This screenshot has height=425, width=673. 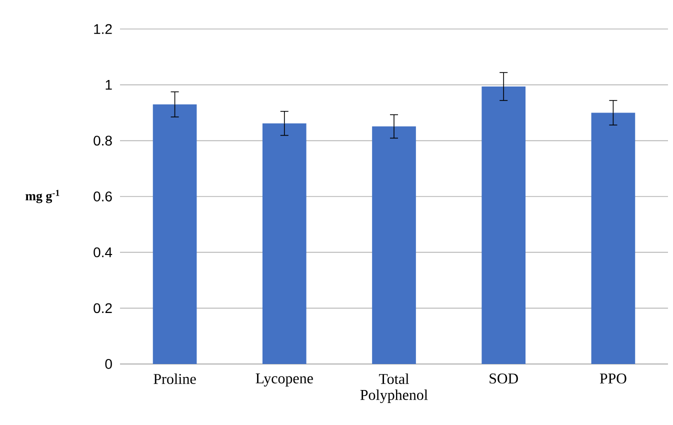 I want to click on y-tick-label: 0, so click(x=108, y=364).